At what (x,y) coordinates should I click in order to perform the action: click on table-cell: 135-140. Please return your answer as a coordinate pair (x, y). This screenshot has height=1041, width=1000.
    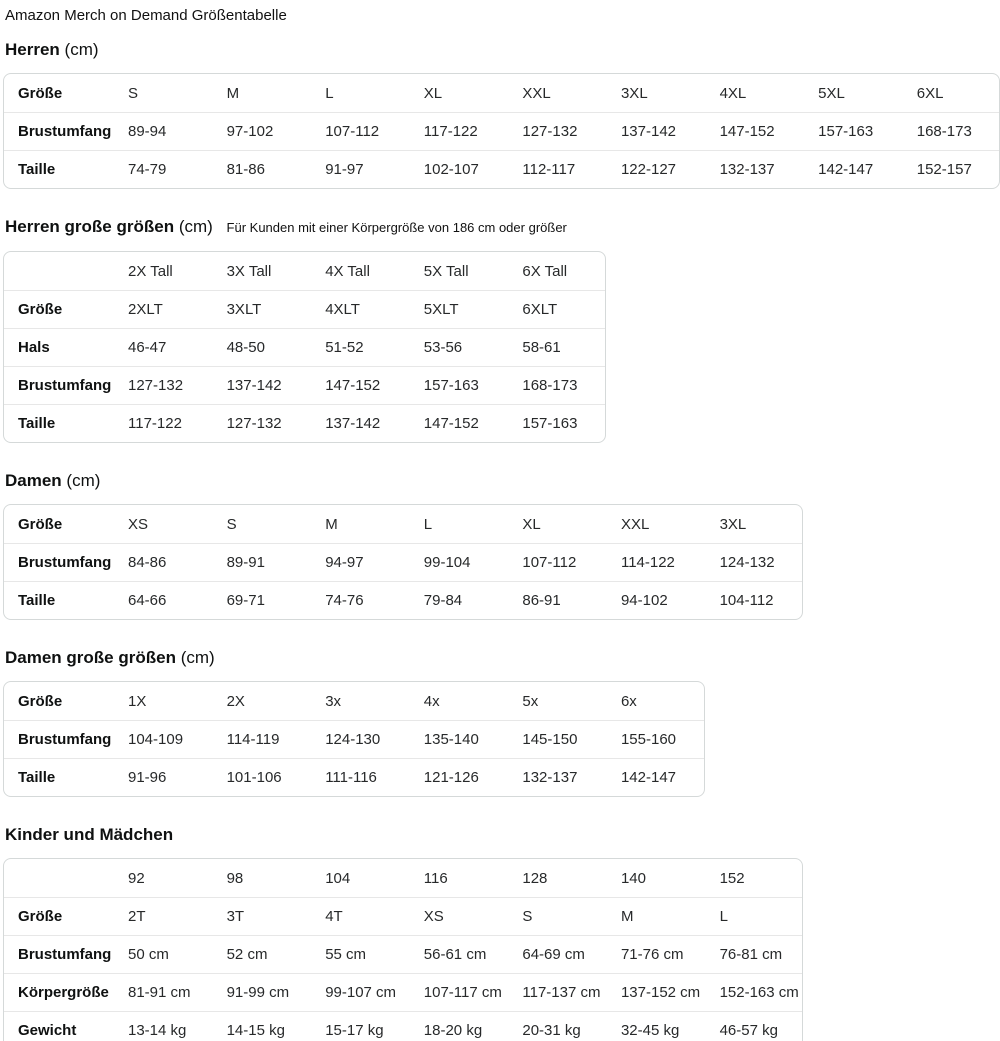
    Looking at the image, I should click on (457, 739).